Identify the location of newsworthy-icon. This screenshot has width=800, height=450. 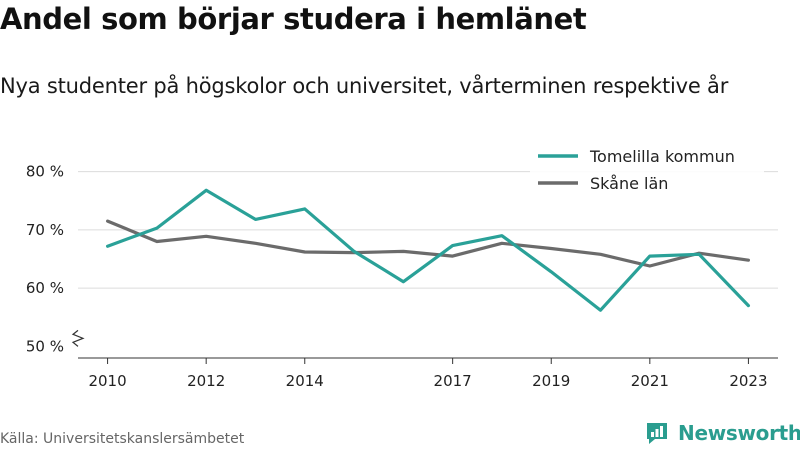
(657, 433).